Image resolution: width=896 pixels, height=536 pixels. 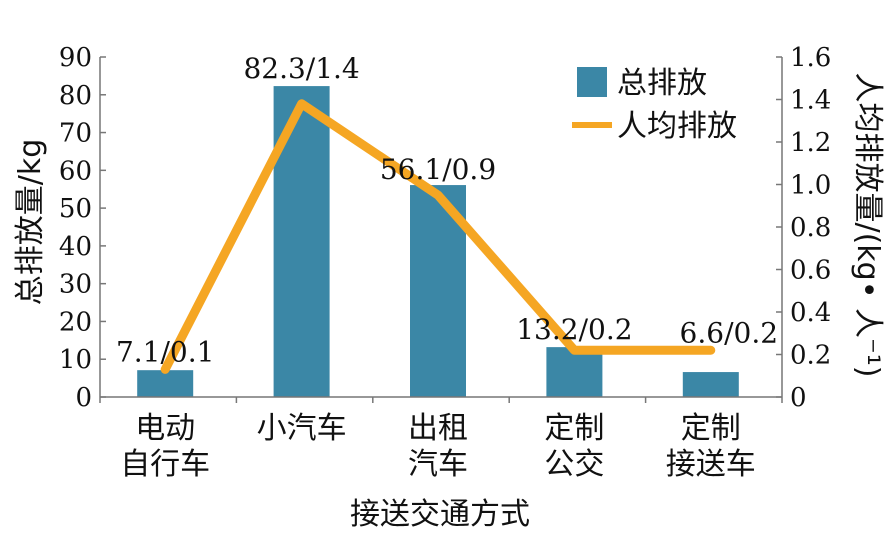 I want to click on left-tick-label: 0, so click(x=83, y=398).